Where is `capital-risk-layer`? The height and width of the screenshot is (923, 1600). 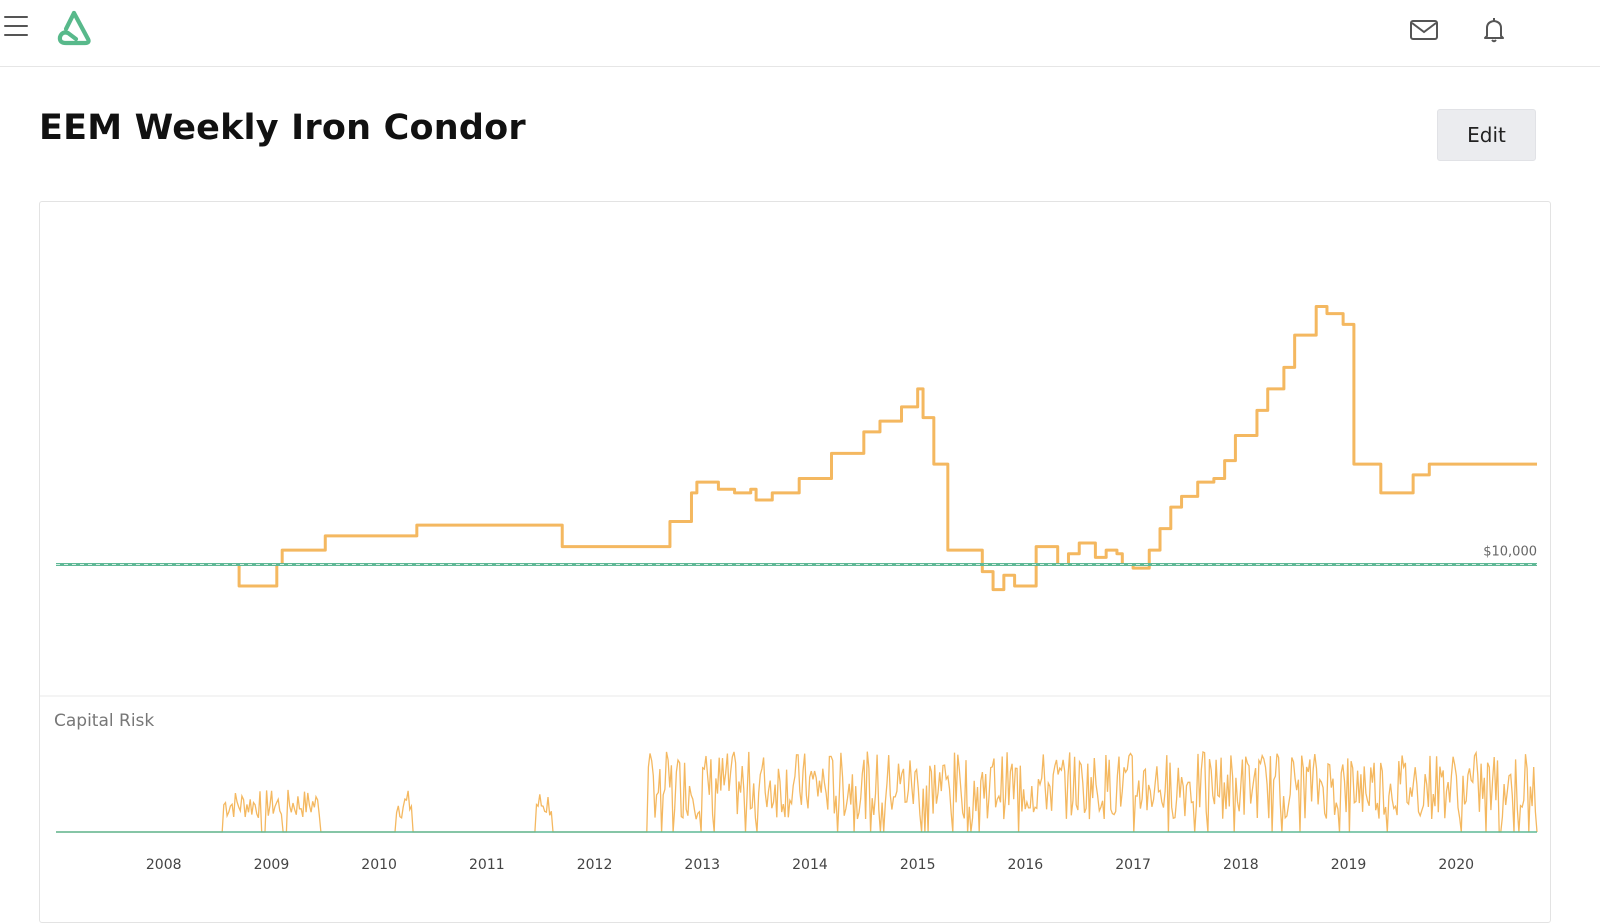 capital-risk-layer is located at coordinates (797, 791).